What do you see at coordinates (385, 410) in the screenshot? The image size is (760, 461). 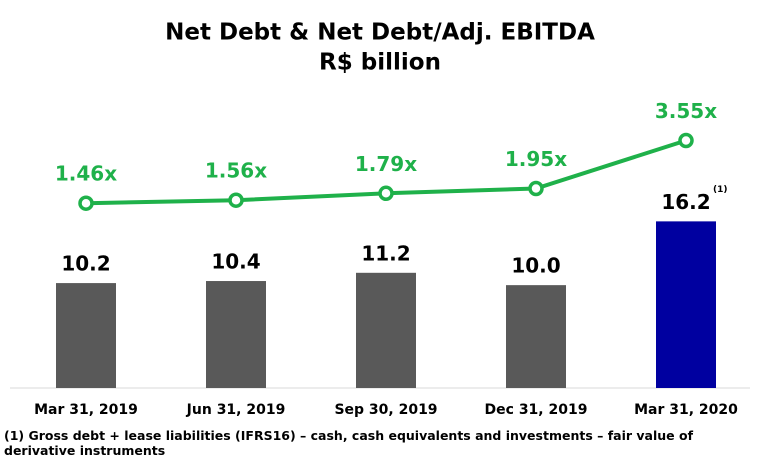 I see `x-tick-label: Sep 30, 2019` at bounding box center [385, 410].